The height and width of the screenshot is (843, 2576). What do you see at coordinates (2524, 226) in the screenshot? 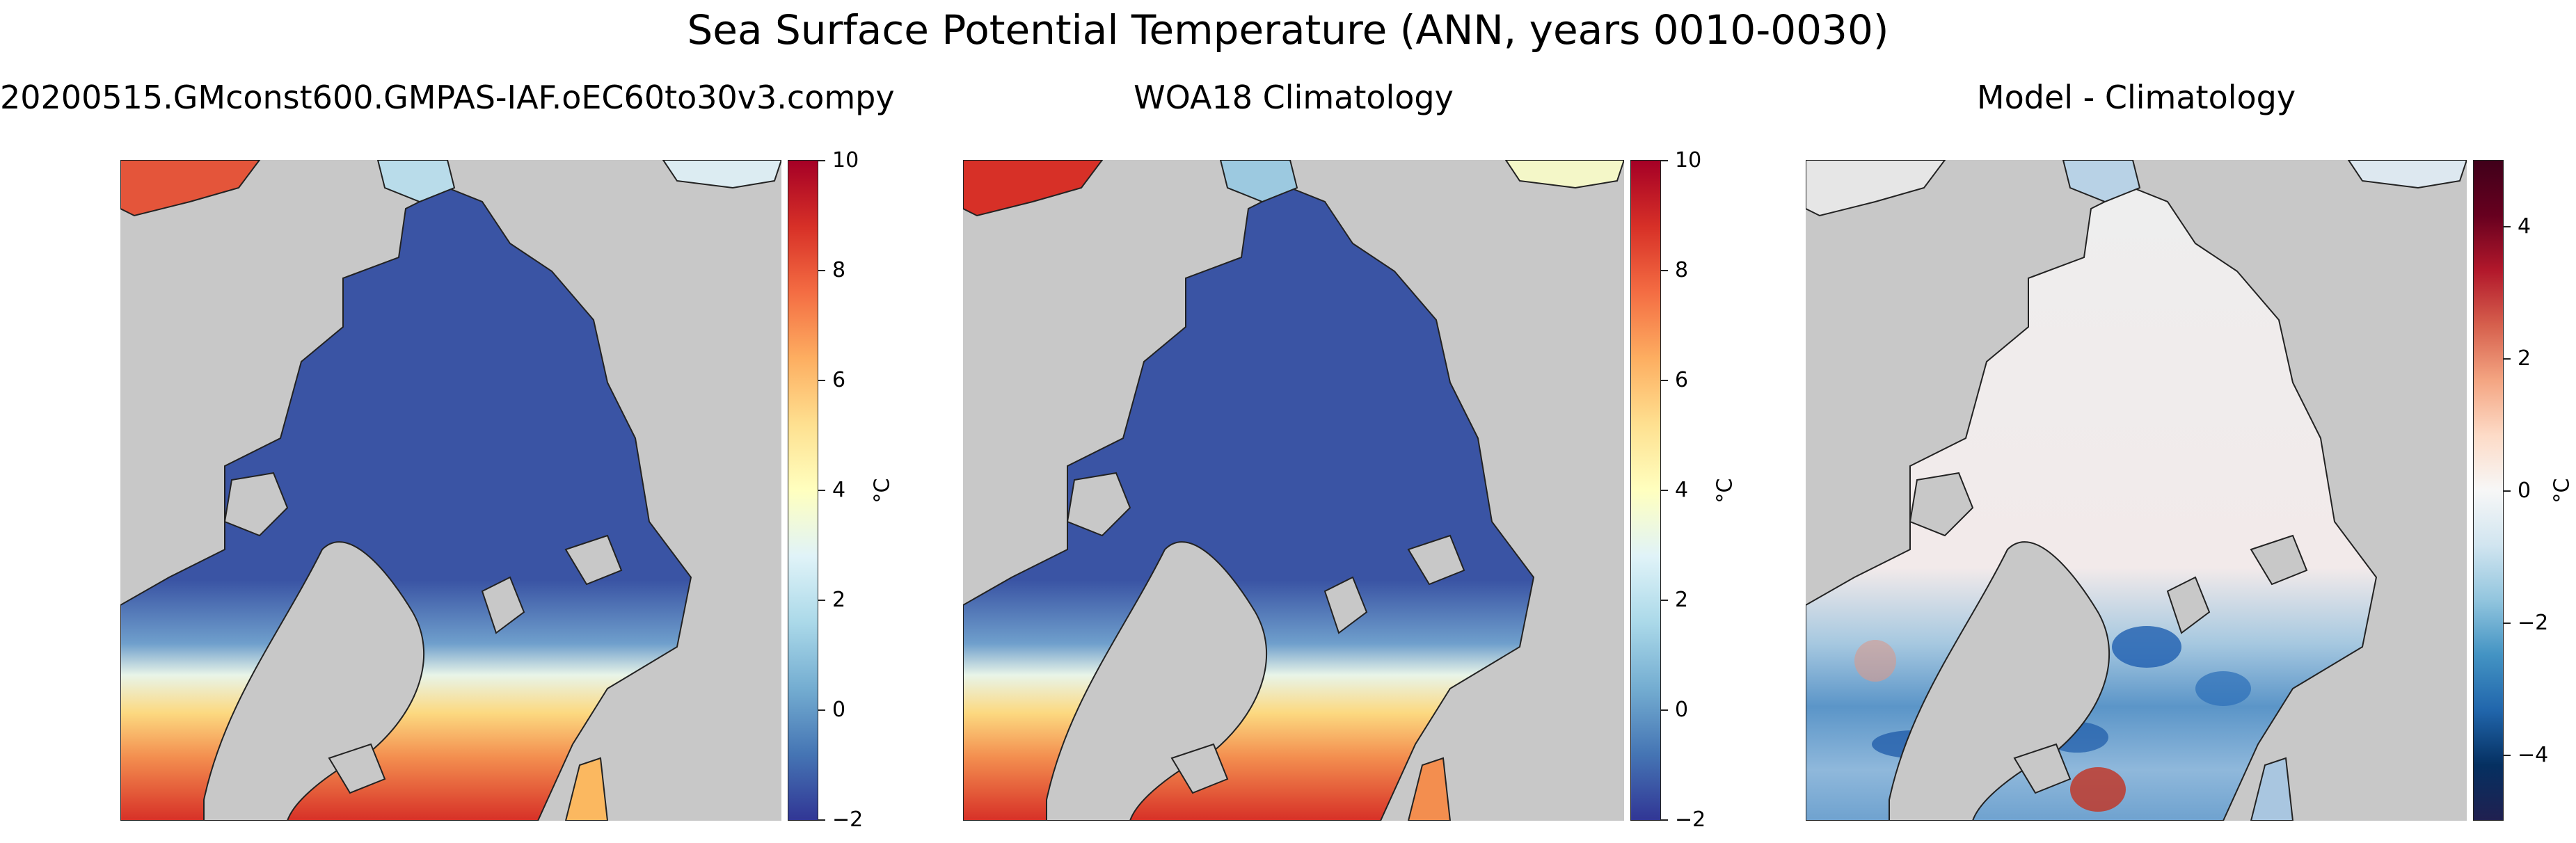
I see `panel-3-tick-4: 4` at bounding box center [2524, 226].